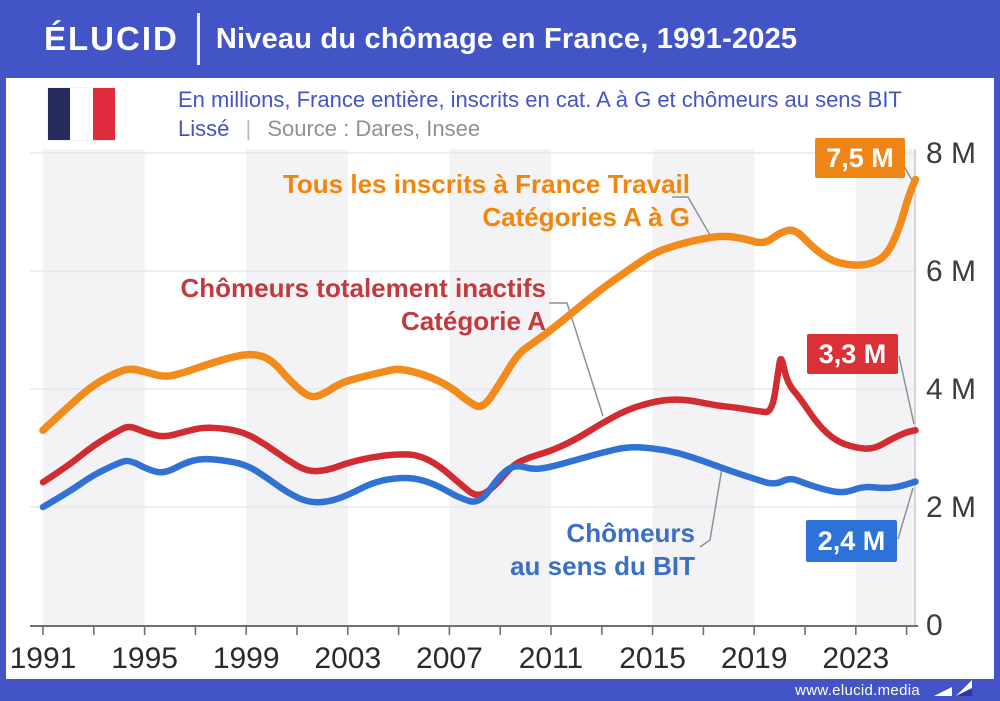 This screenshot has width=1000, height=701. What do you see at coordinates (479, 477) in the screenshot?
I see `series-line-bit` at bounding box center [479, 477].